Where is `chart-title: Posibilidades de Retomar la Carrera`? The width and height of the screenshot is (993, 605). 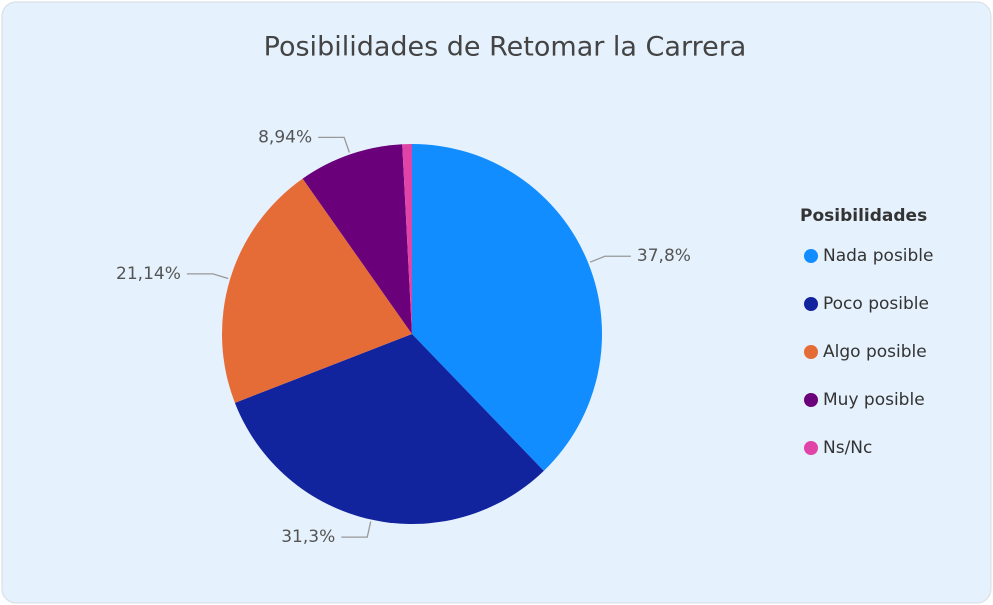 chart-title: Posibilidades de Retomar la Carrera is located at coordinates (505, 47).